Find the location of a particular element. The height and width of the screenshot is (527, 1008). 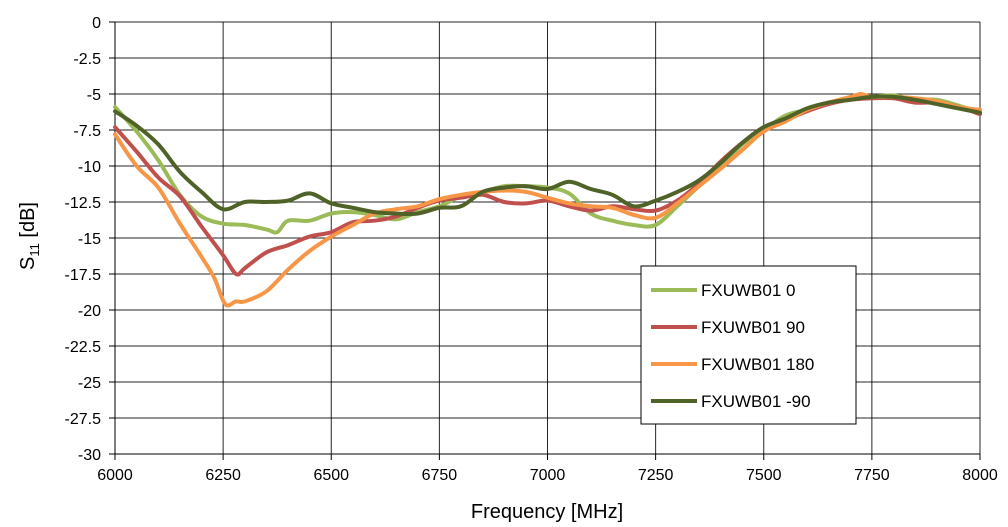

y-tick-label: -12.5 is located at coordinates (83, 203).